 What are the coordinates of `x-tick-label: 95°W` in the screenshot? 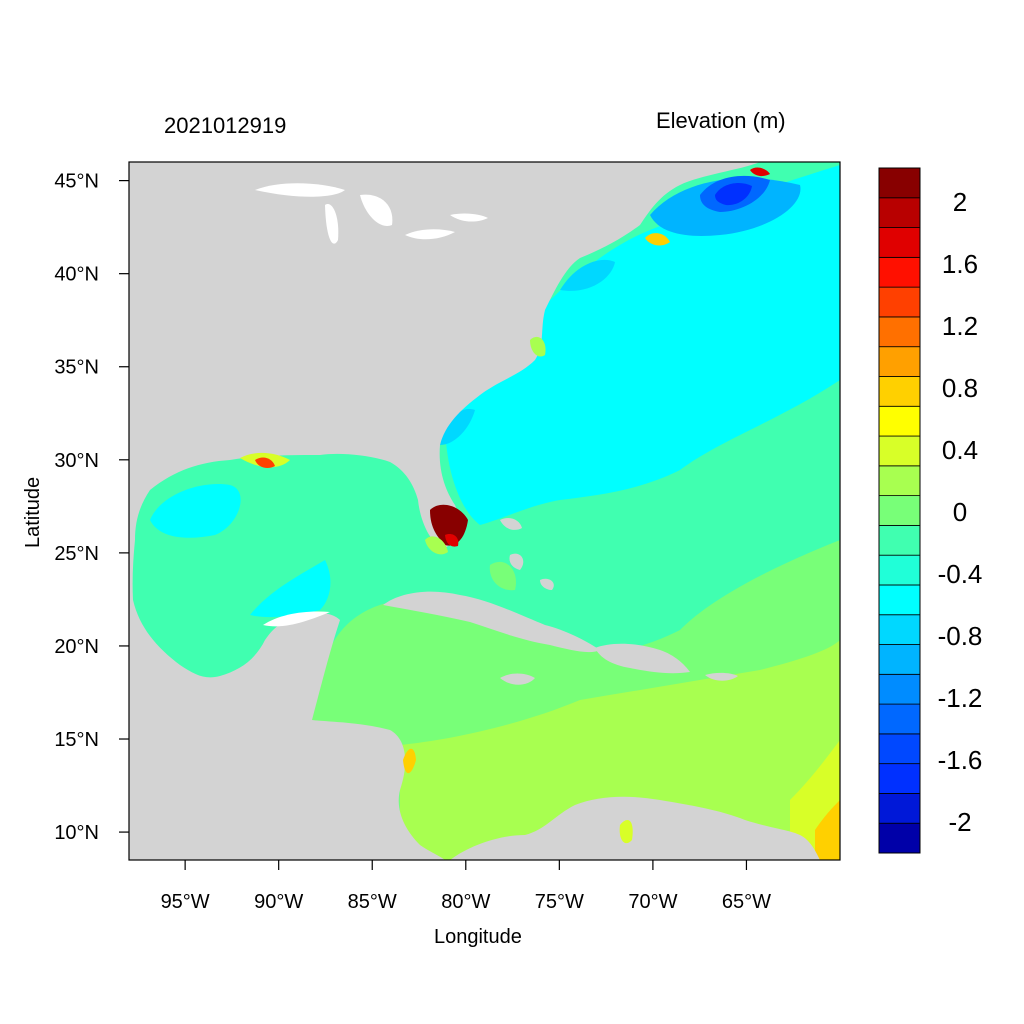 It's located at (185, 902).